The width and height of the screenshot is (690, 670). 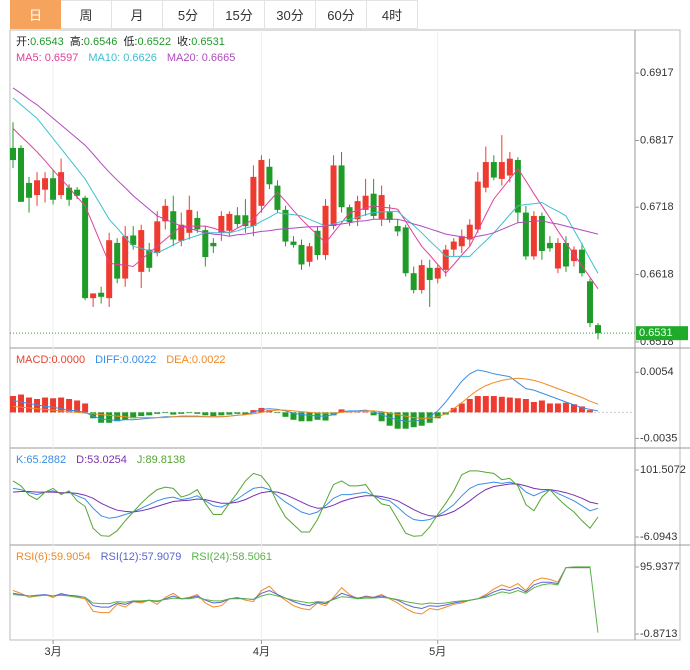 What do you see at coordinates (290, 14) in the screenshot?
I see `period-tab: 30分` at bounding box center [290, 14].